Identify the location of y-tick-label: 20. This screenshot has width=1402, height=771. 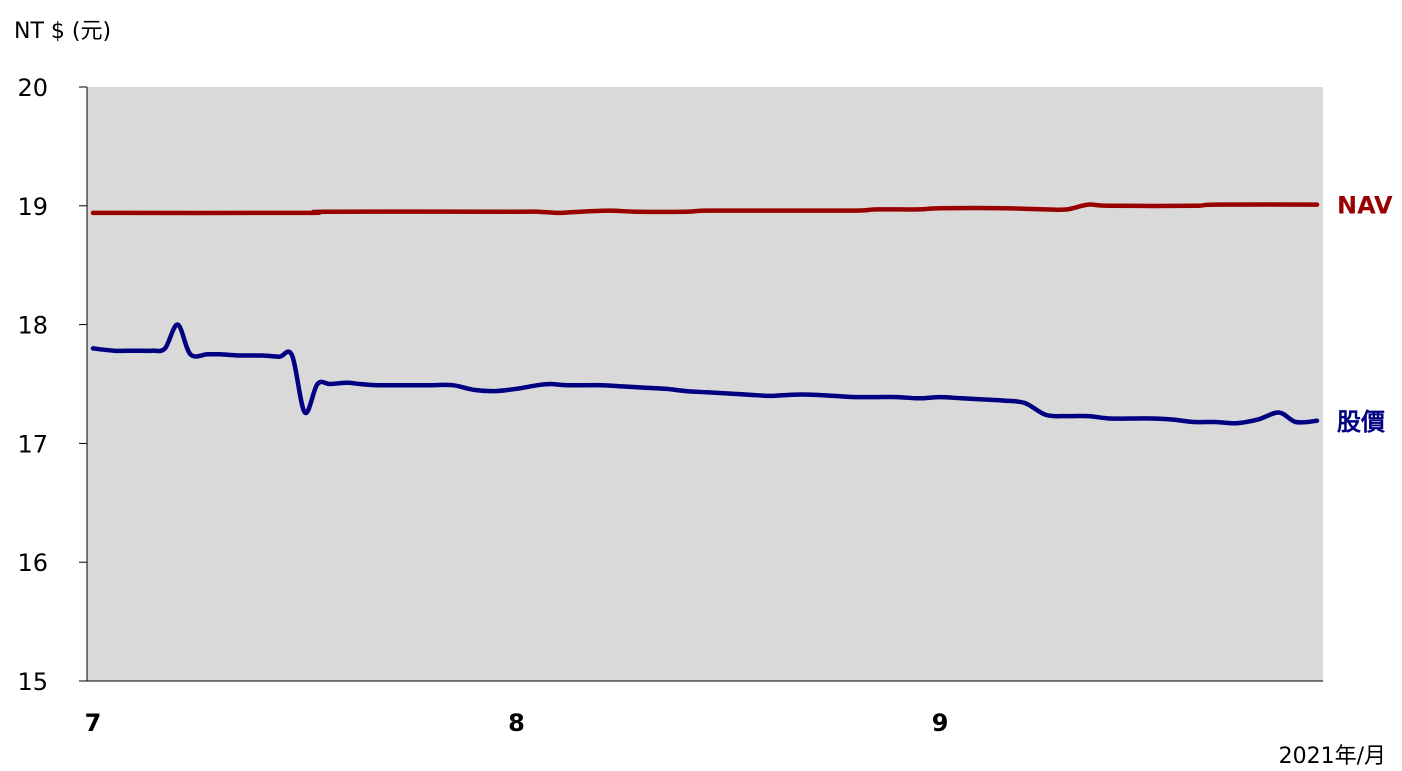
(32, 88).